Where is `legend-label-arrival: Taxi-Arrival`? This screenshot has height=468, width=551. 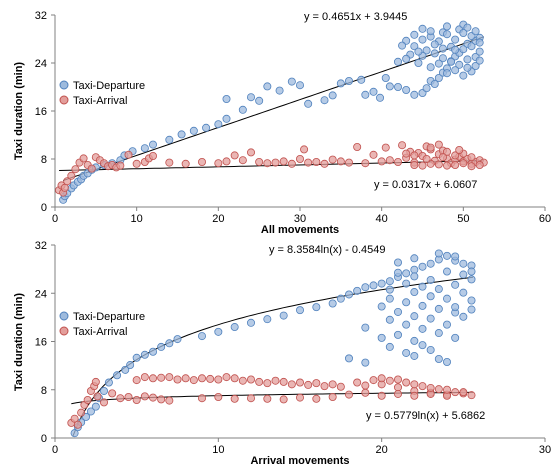
legend-label-arrival: Taxi-Arrival is located at coordinates (100, 101).